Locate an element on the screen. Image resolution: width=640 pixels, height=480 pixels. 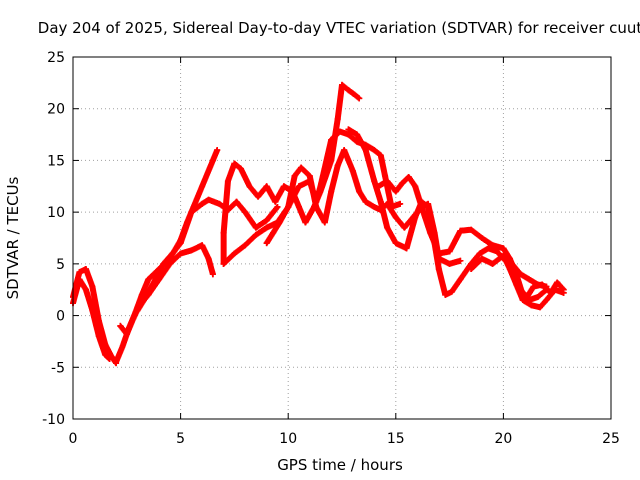
y-tick-label: 15 is located at coordinates (56, 161).